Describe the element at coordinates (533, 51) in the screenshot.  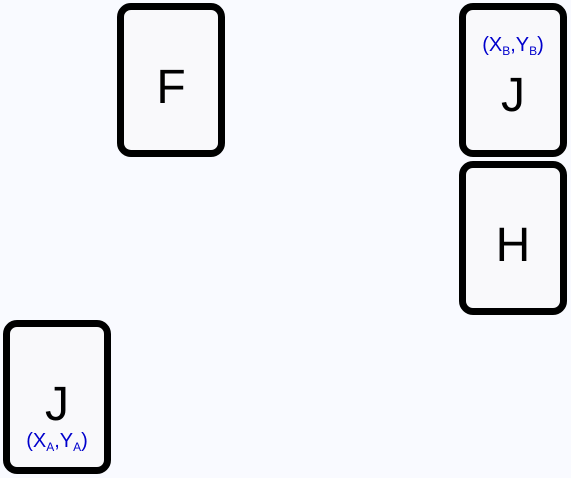
I see `coord-subscript-y: B` at that location.